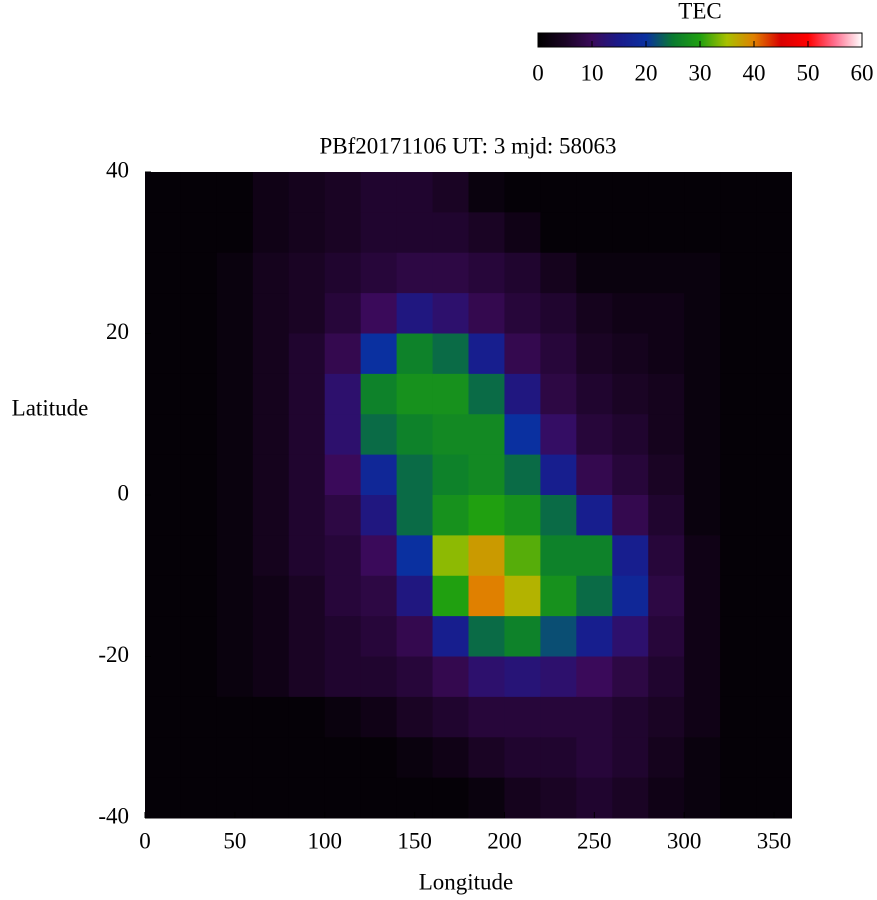 This screenshot has height=900, width=877. What do you see at coordinates (594, 840) in the screenshot?
I see `x-tick-label: 250` at bounding box center [594, 840].